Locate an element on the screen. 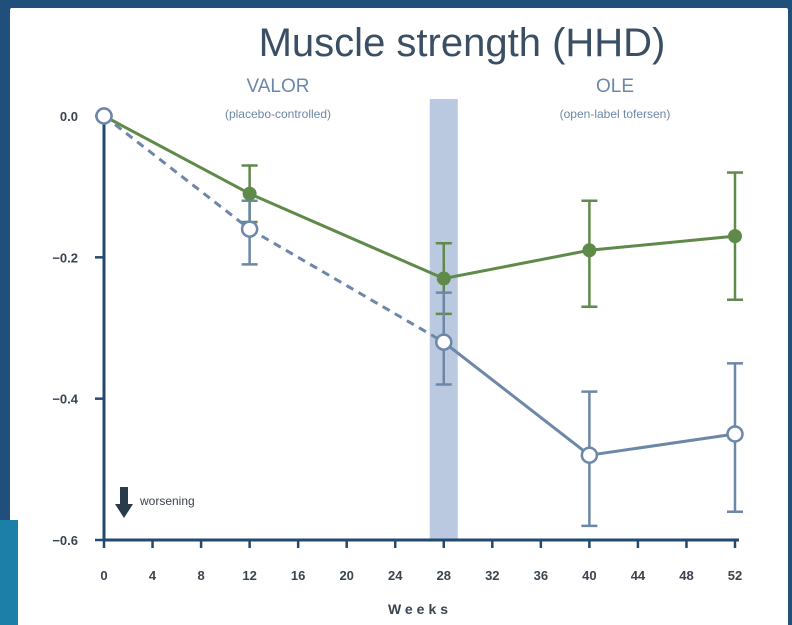 The height and width of the screenshot is (625, 792). section-subtitle-ole: (open-label tofersen) is located at coordinates (615, 114).